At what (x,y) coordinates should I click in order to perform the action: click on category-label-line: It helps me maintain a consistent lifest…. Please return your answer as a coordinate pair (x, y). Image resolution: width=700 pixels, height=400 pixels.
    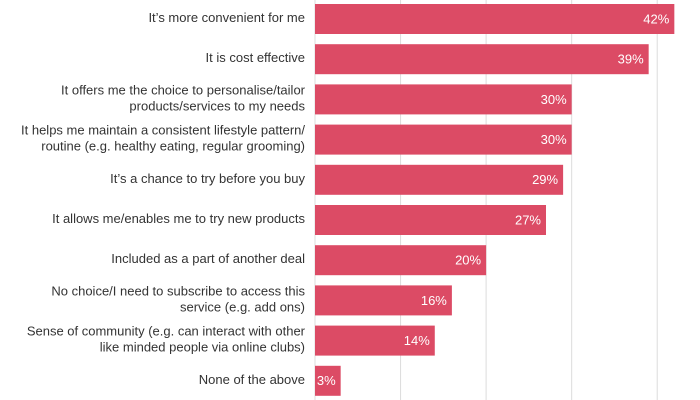
    Looking at the image, I should click on (163, 130).